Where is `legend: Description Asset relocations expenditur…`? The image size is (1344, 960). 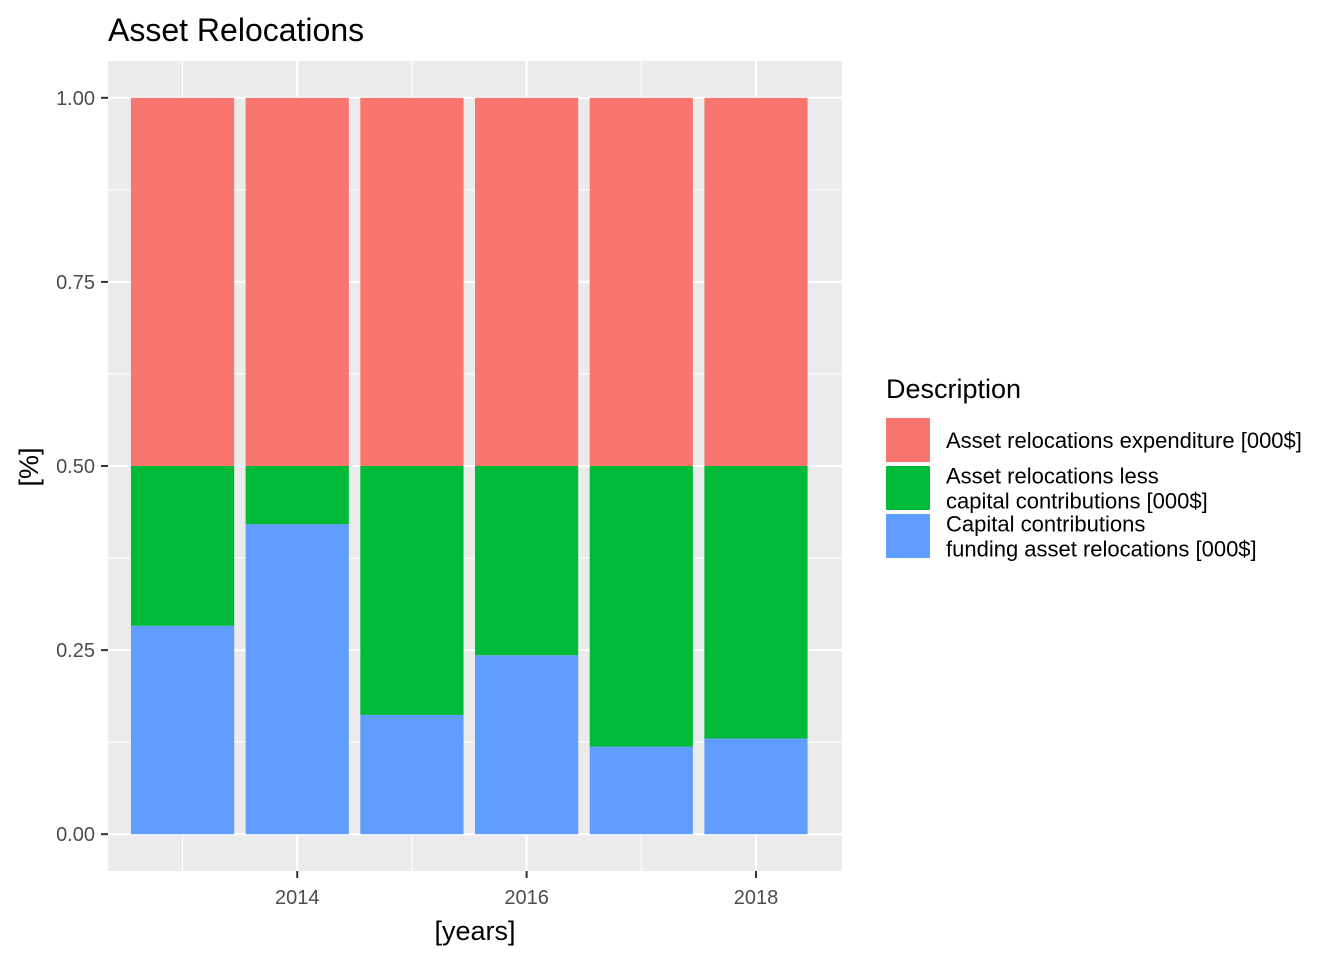
legend: Description Asset relocations expenditur… is located at coordinates (1094, 468).